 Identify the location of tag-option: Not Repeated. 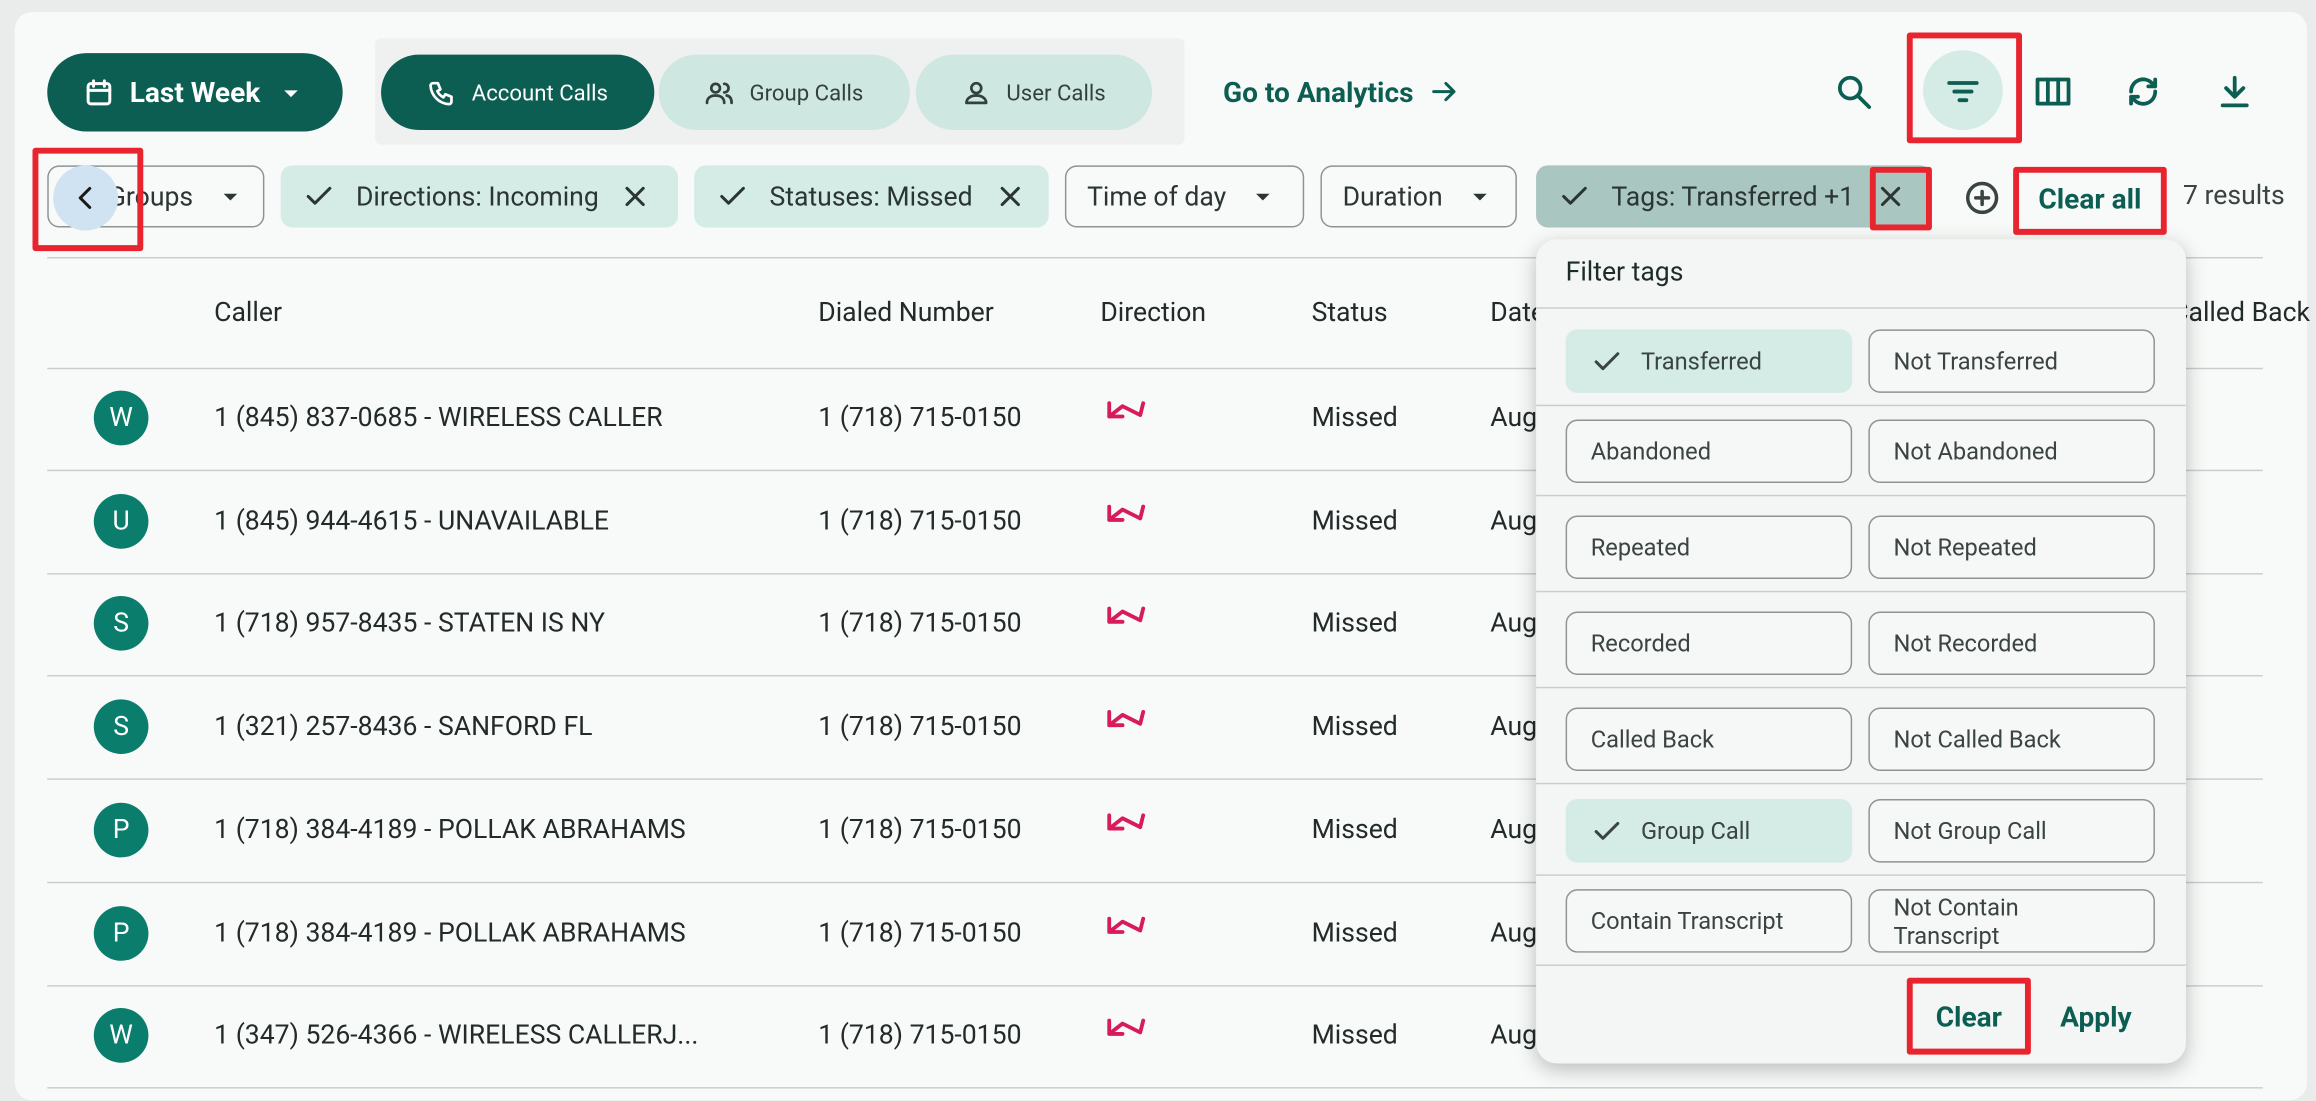
(2011, 547).